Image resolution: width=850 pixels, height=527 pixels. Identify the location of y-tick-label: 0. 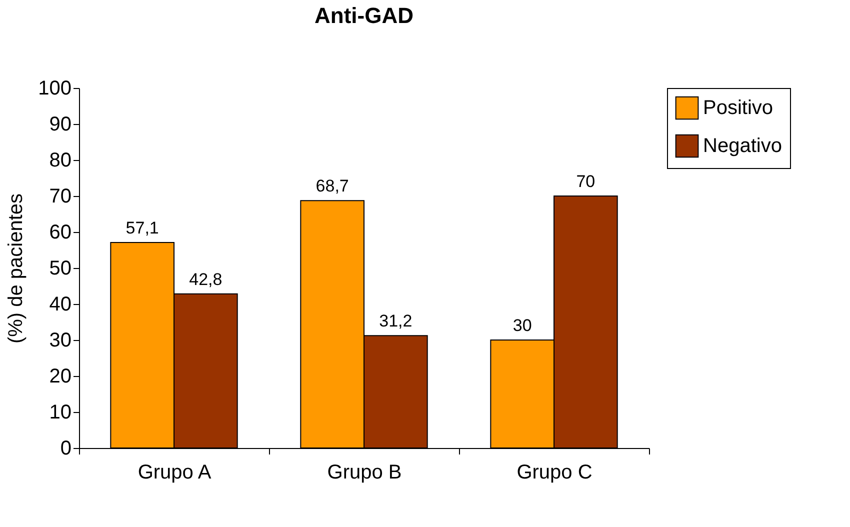
(66, 449).